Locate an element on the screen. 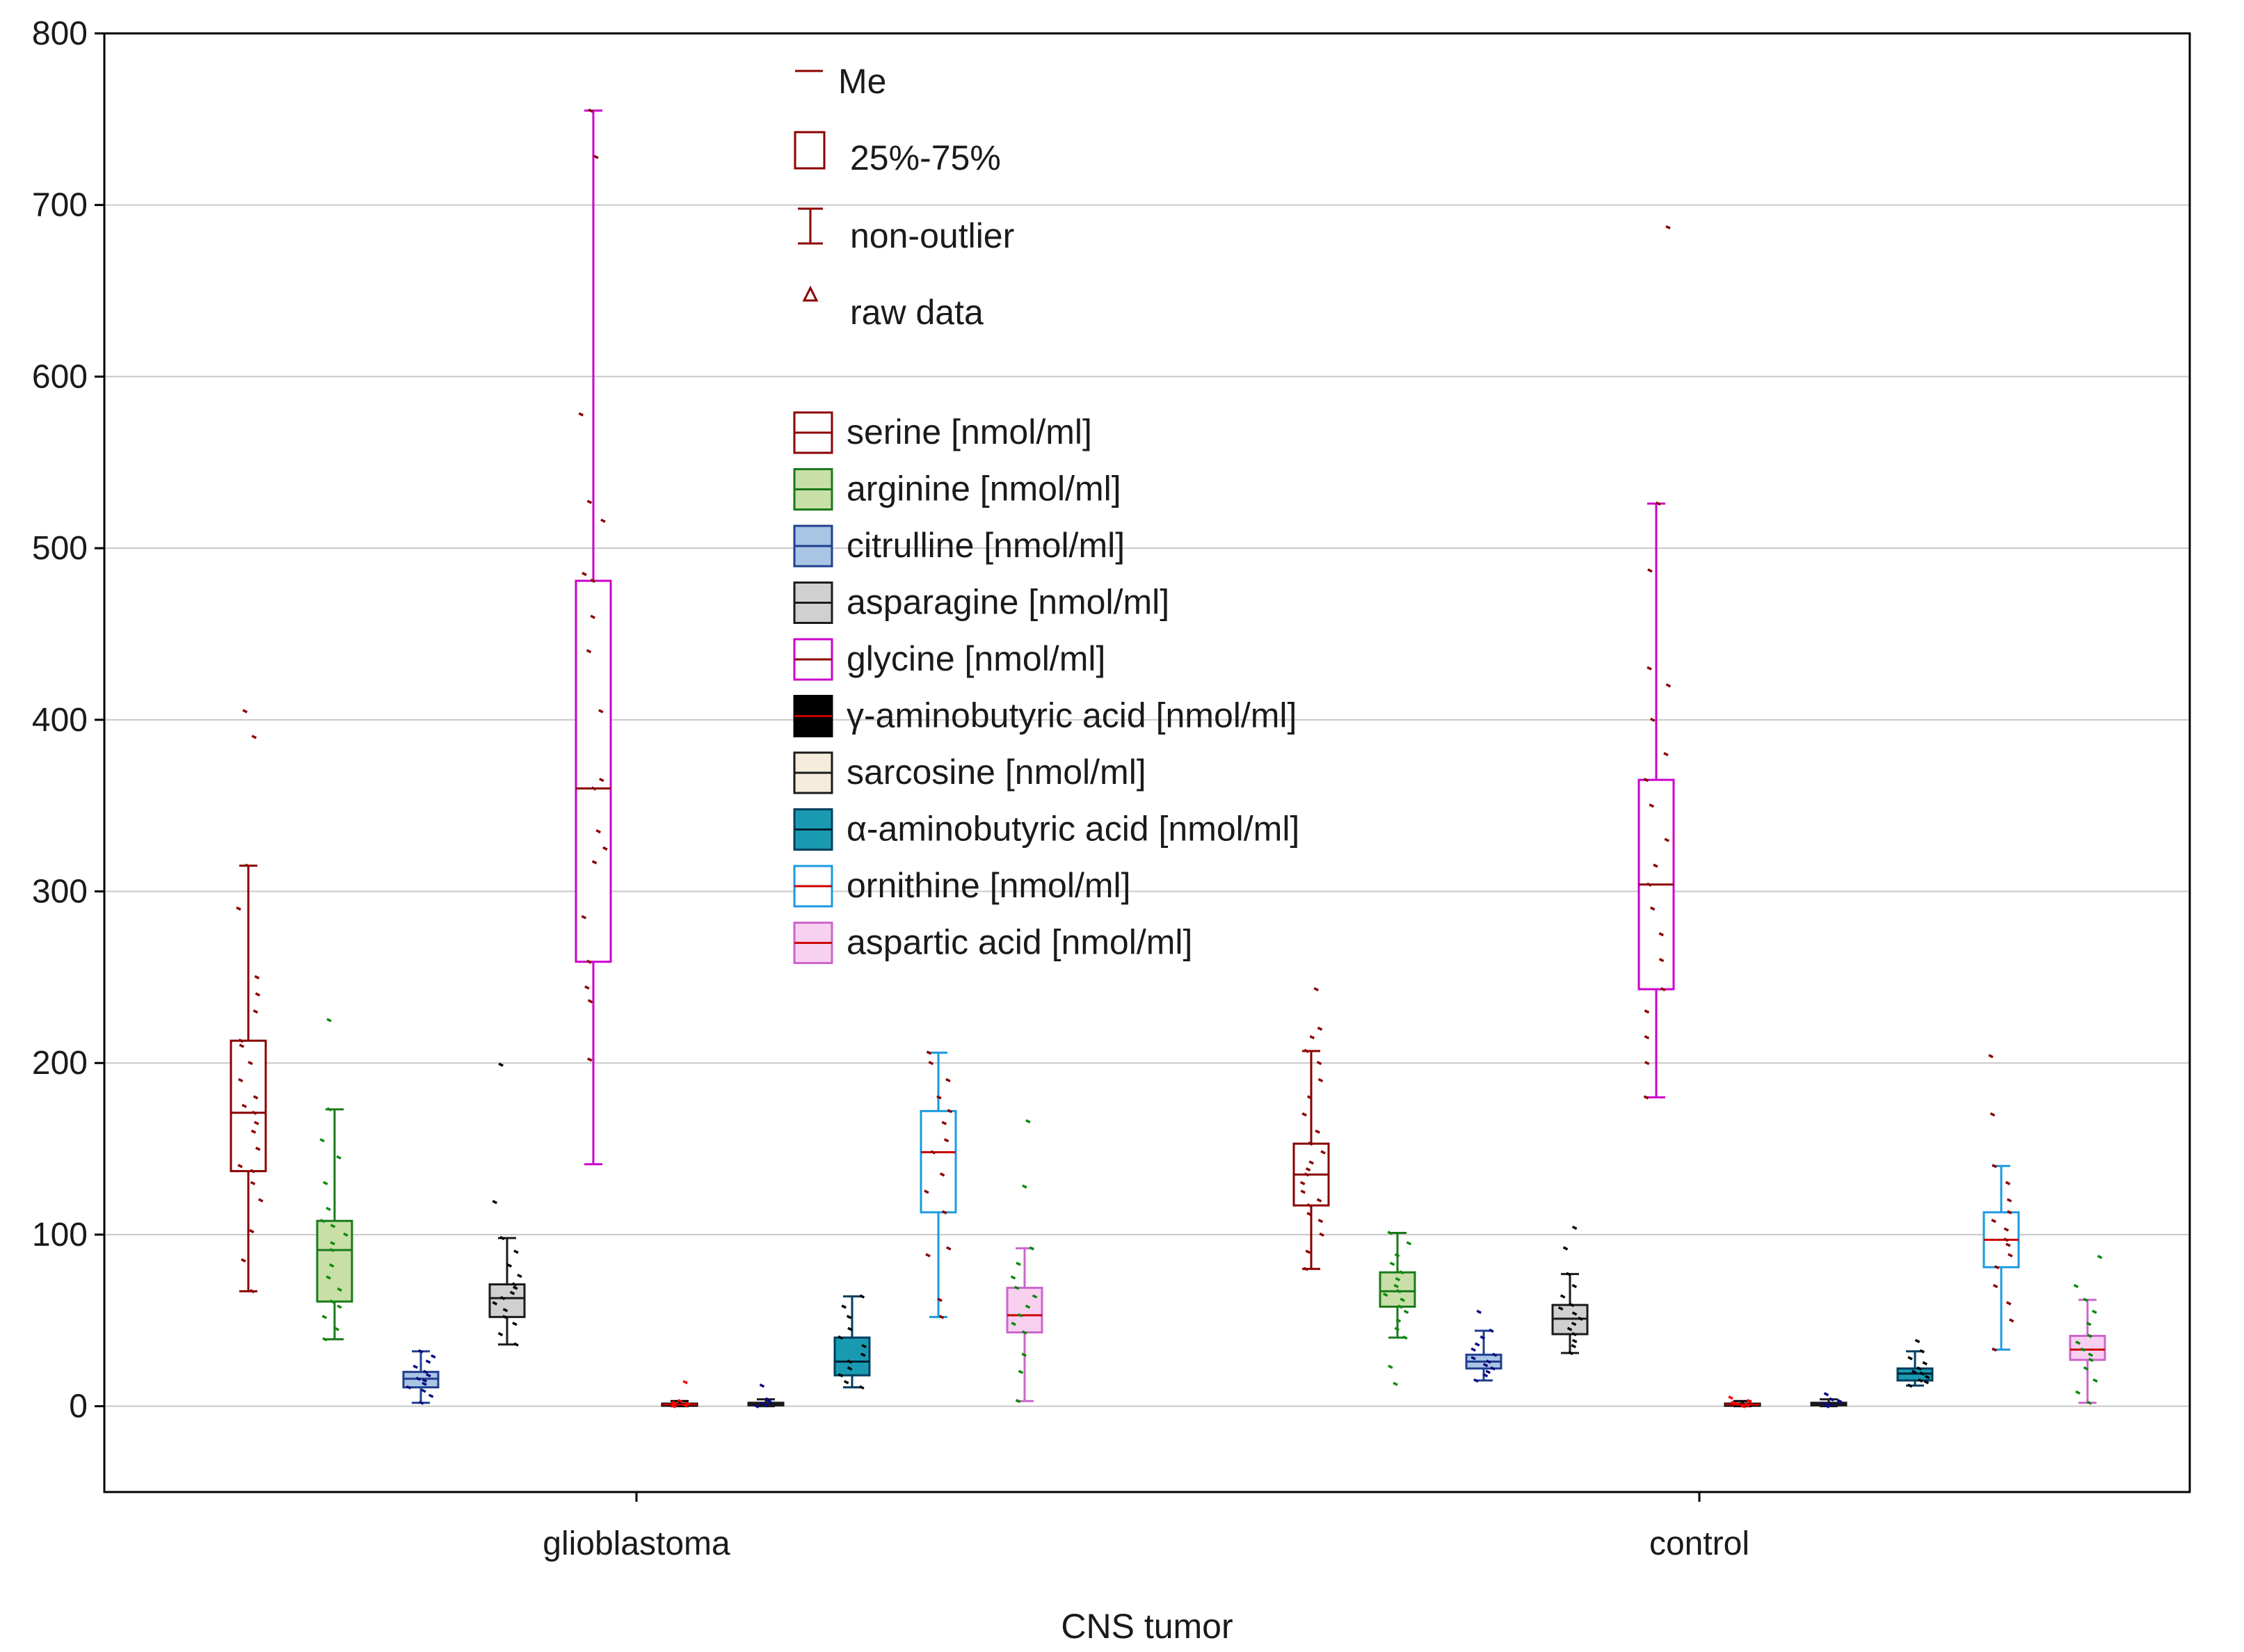 This screenshot has width=2244, height=1652. legend-series-label: ornithine [nmol/ml] is located at coordinates (989, 886).